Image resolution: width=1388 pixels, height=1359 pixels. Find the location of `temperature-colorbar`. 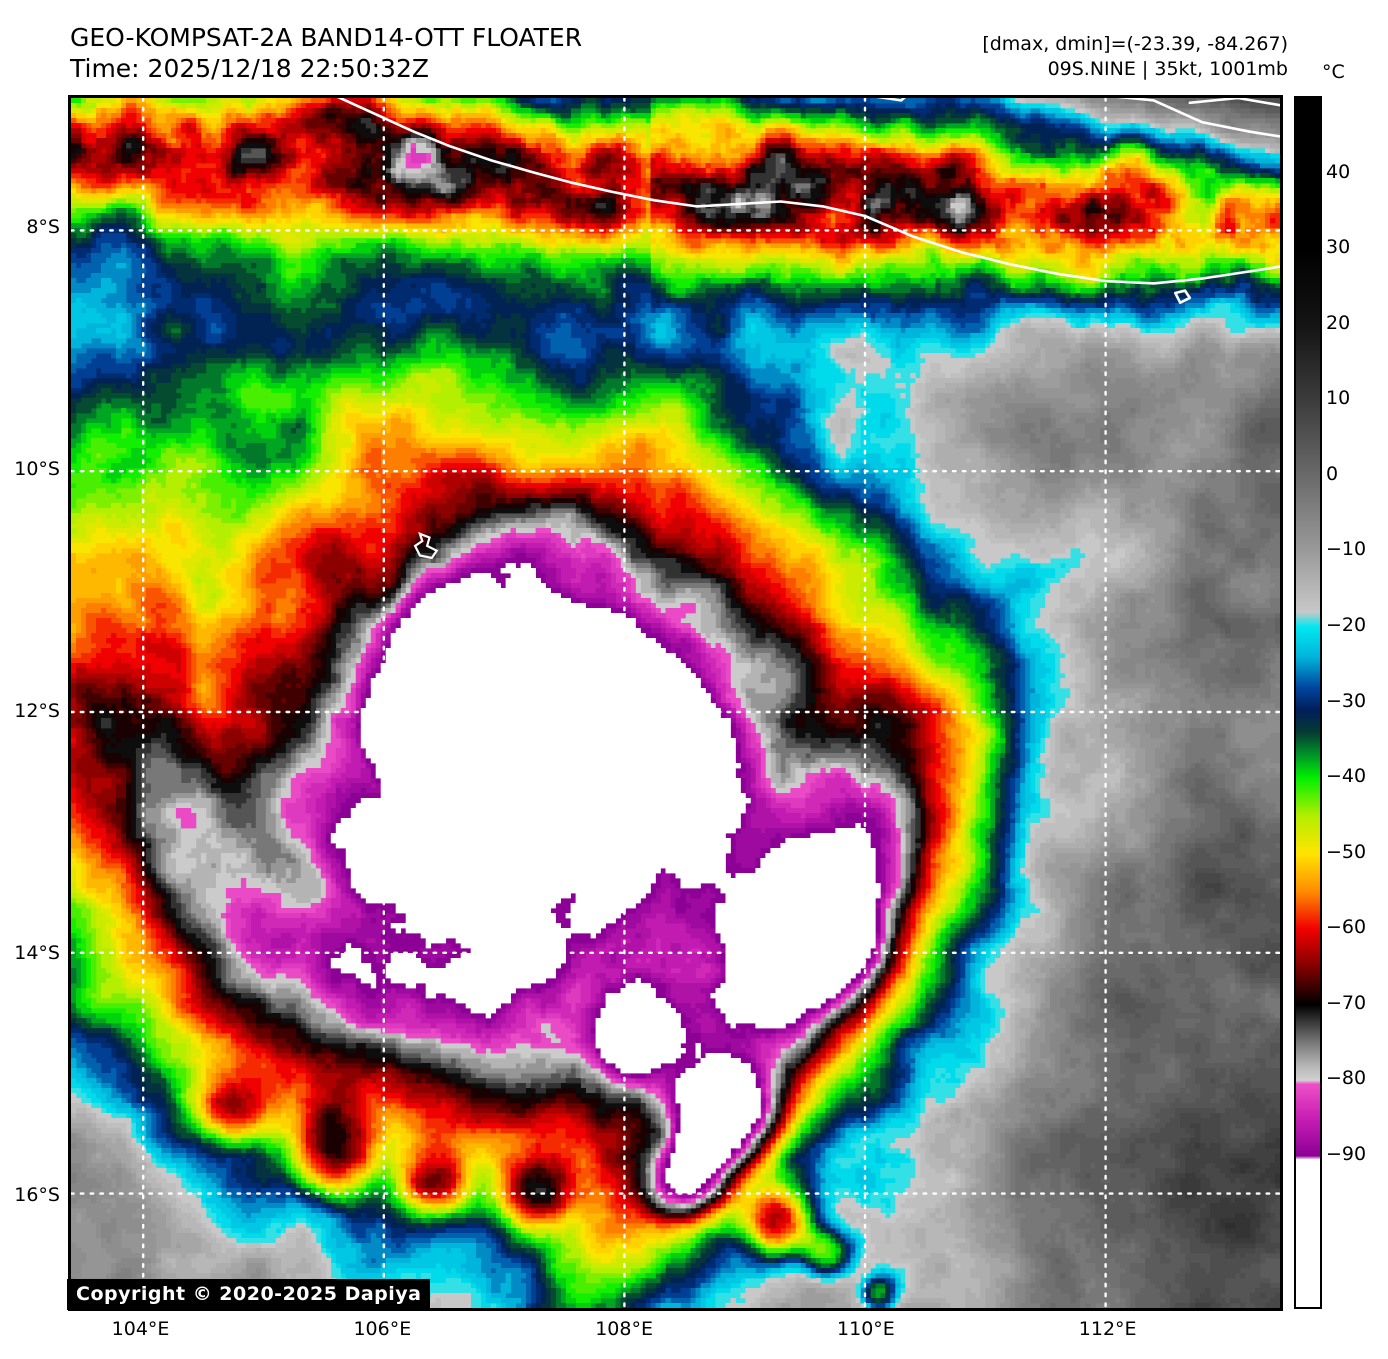

temperature-colorbar is located at coordinates (1308, 702).